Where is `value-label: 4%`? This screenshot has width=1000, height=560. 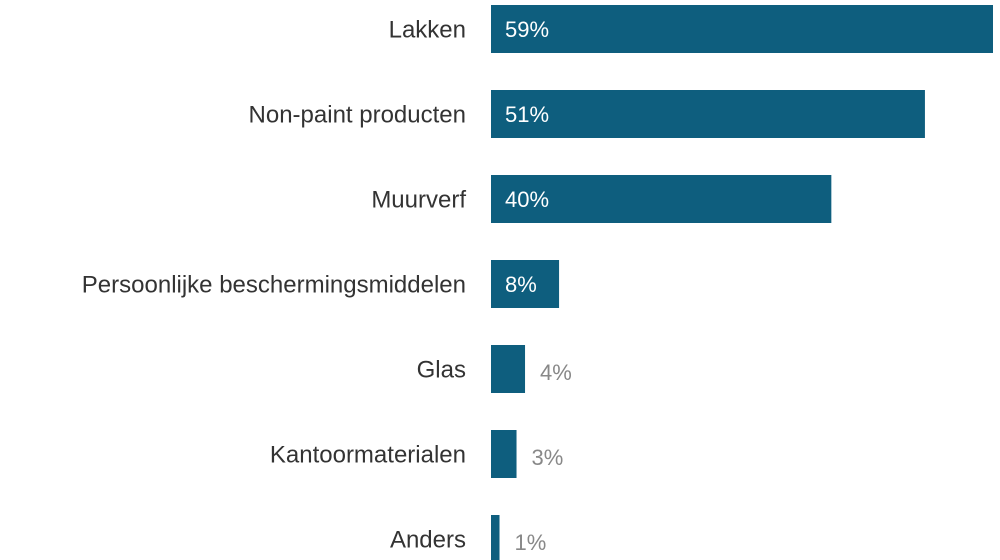 value-label: 4% is located at coordinates (556, 372).